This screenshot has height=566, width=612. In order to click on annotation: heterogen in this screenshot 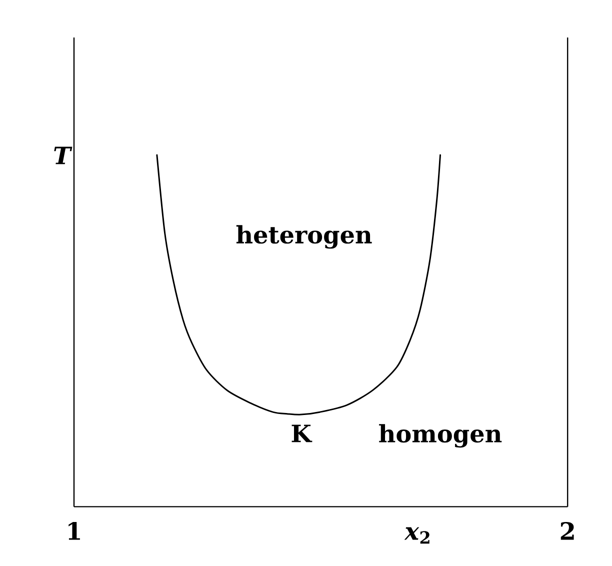, I will do `click(304, 237)`.